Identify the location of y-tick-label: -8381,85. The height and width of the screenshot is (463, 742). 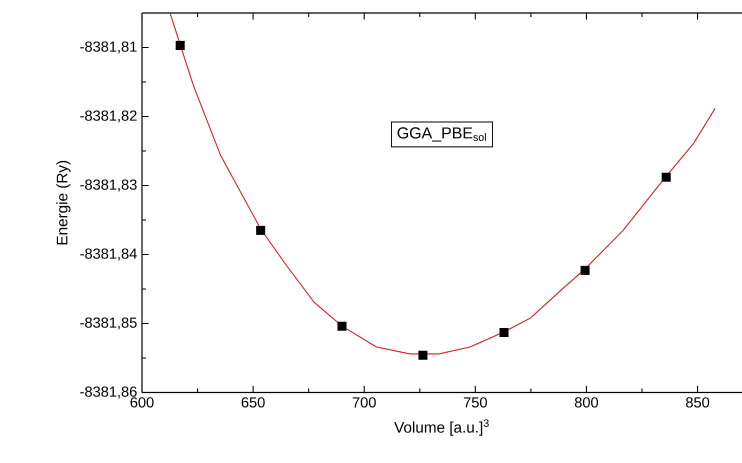
(108, 323).